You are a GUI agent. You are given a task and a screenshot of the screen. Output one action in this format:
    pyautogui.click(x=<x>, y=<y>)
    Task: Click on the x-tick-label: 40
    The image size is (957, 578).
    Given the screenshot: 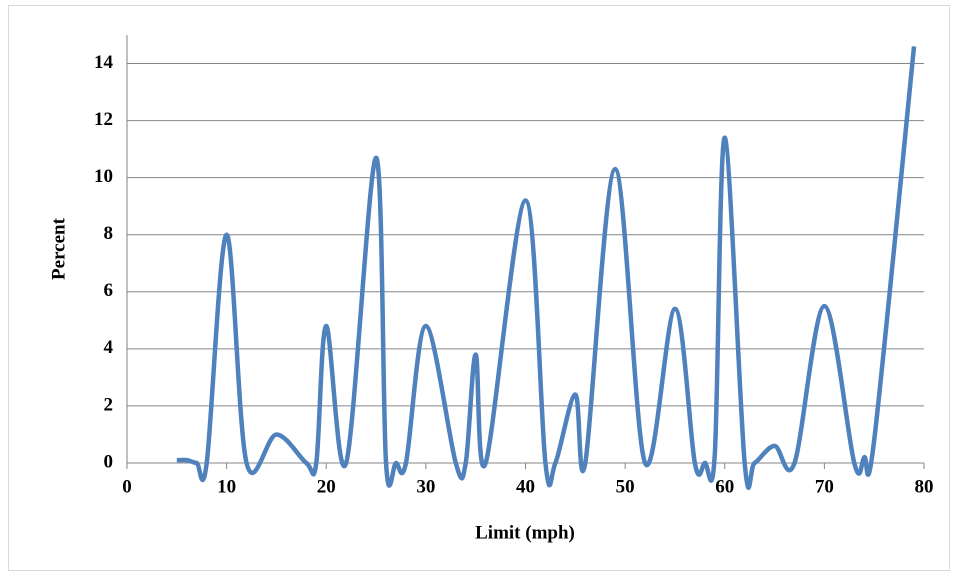 What is the action you would take?
    pyautogui.click(x=525, y=486)
    